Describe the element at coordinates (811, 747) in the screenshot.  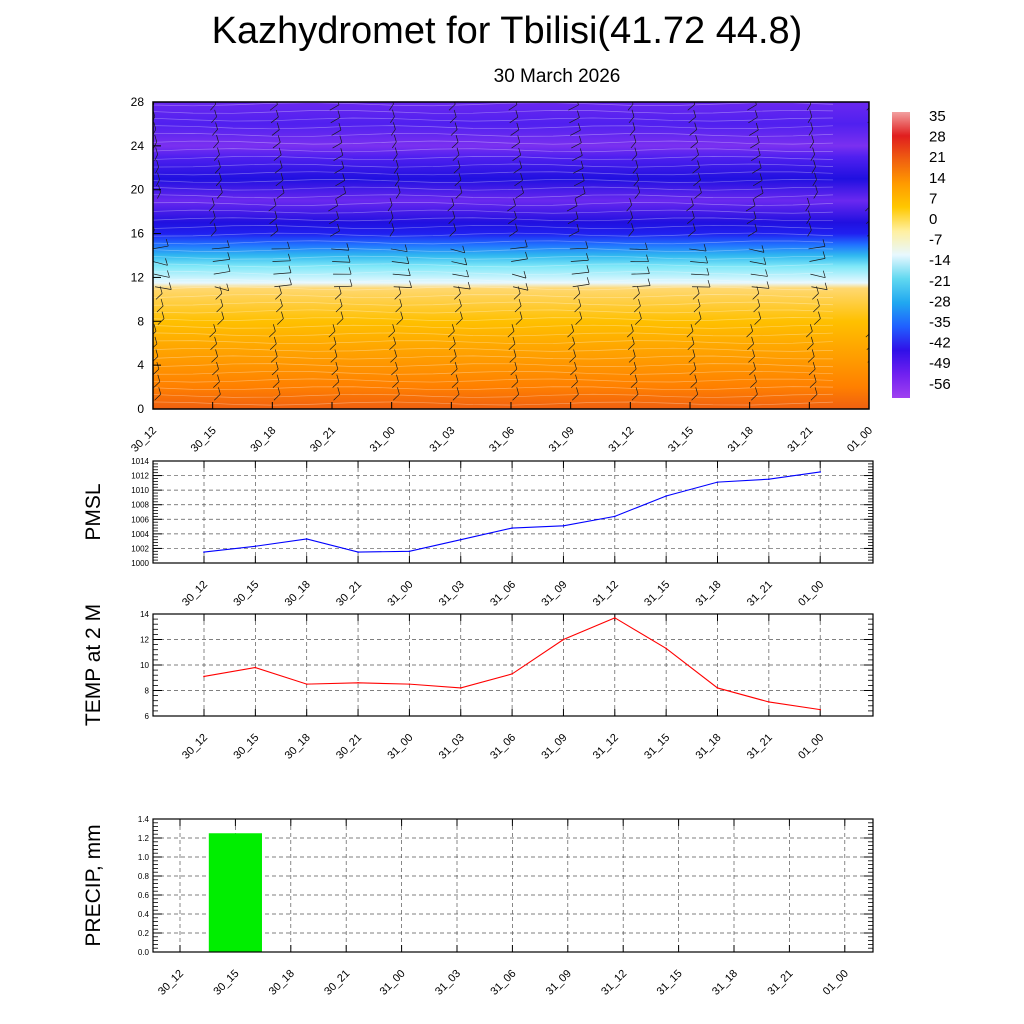
I see `x-tick-label: 01_00` at that location.